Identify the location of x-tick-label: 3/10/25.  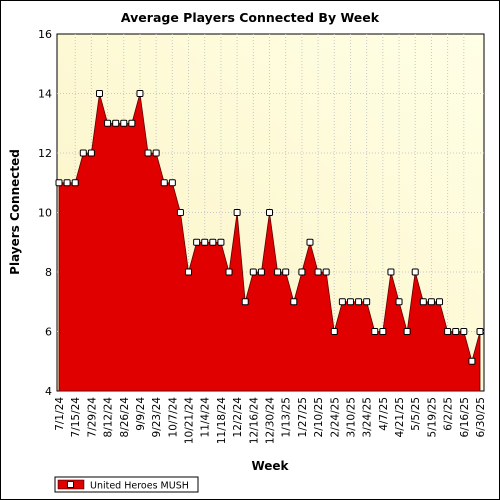
(351, 417).